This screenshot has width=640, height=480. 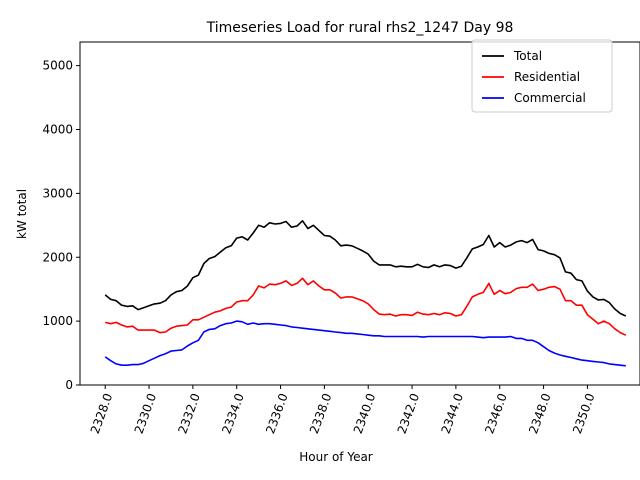 I want to click on series-line-commercial, so click(x=365, y=343).